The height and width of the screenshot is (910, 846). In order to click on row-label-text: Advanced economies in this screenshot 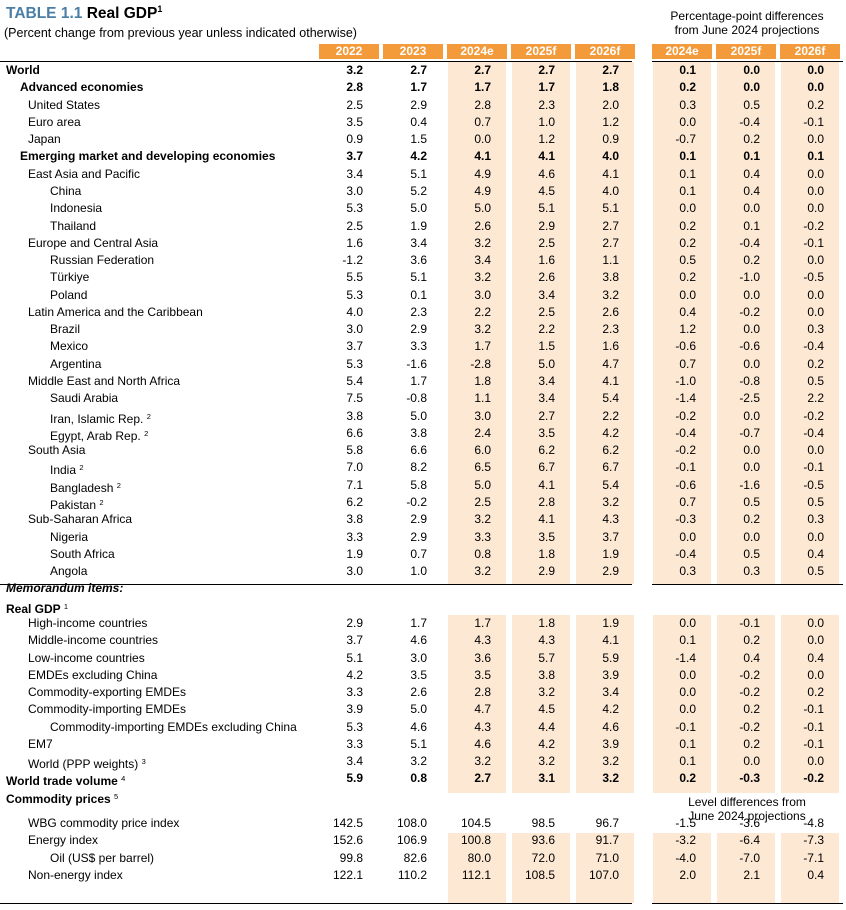, I will do `click(82, 87)`.